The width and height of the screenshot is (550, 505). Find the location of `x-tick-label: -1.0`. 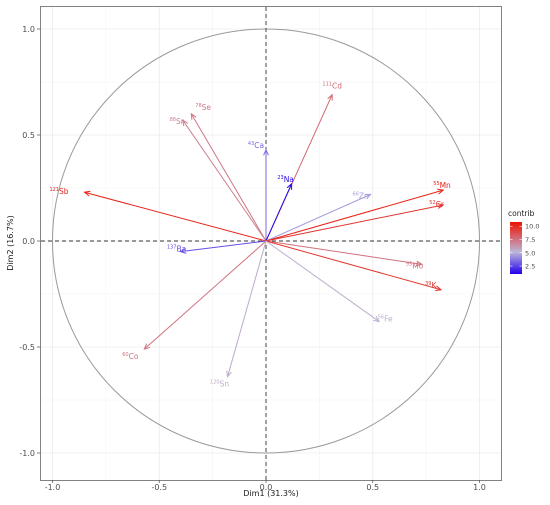

x-tick-label: -1.0 is located at coordinates (53, 487).